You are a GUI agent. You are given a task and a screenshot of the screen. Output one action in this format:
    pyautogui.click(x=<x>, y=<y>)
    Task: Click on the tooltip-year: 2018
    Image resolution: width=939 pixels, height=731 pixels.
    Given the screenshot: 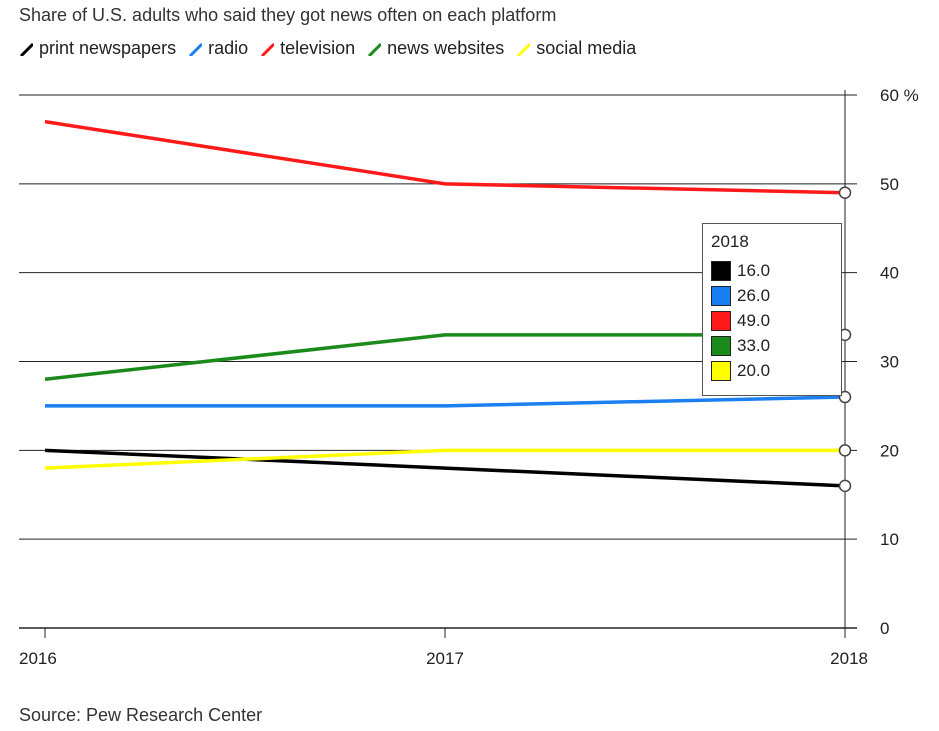 What is the action you would take?
    pyautogui.click(x=730, y=241)
    